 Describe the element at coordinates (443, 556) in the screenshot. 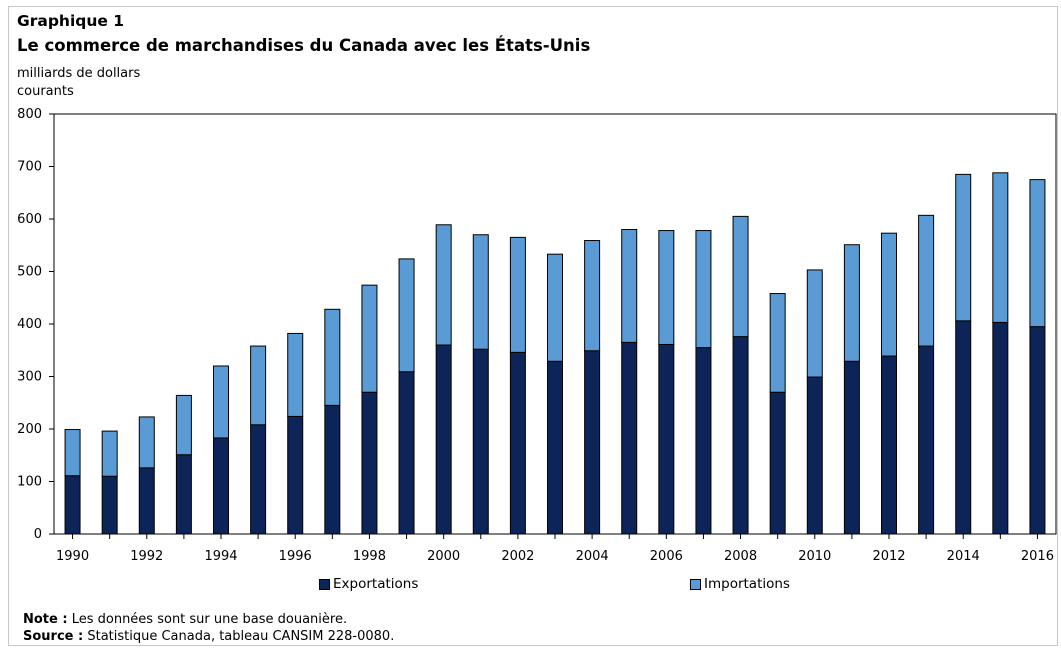

I see `x-tick-label: 2000` at that location.